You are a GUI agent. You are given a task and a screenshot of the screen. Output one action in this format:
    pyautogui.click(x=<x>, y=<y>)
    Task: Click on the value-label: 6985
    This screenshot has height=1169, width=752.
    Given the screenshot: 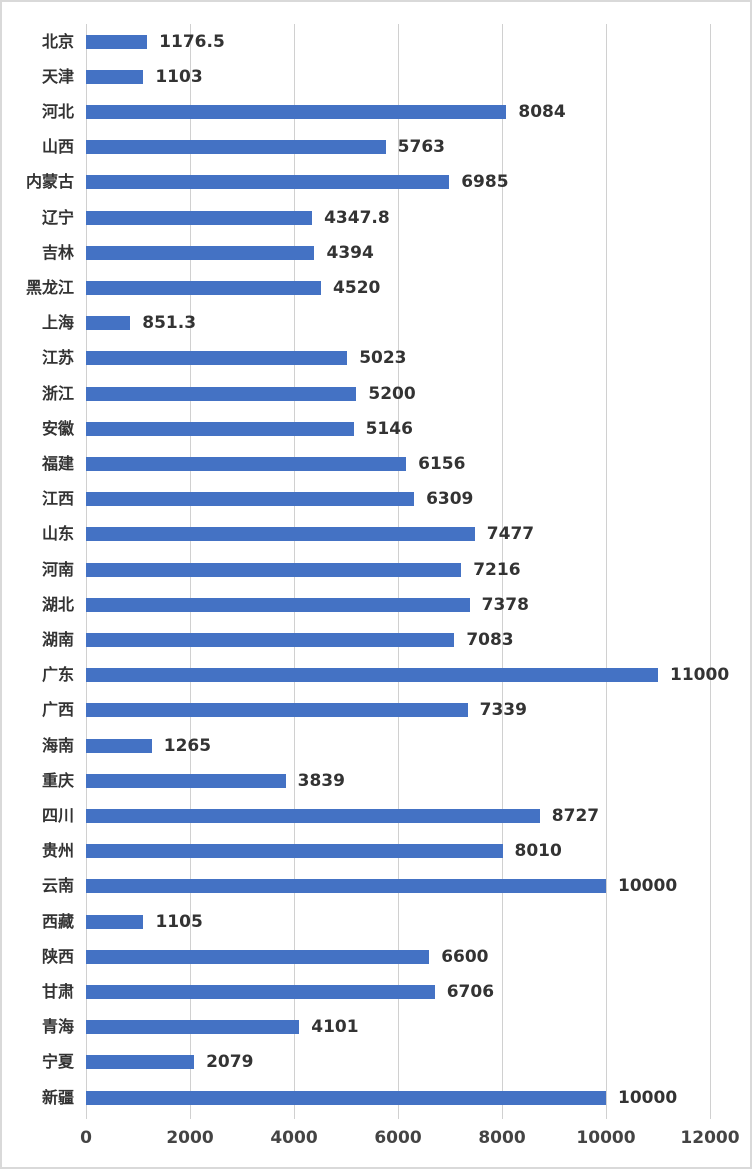 What is the action you would take?
    pyautogui.click(x=485, y=182)
    